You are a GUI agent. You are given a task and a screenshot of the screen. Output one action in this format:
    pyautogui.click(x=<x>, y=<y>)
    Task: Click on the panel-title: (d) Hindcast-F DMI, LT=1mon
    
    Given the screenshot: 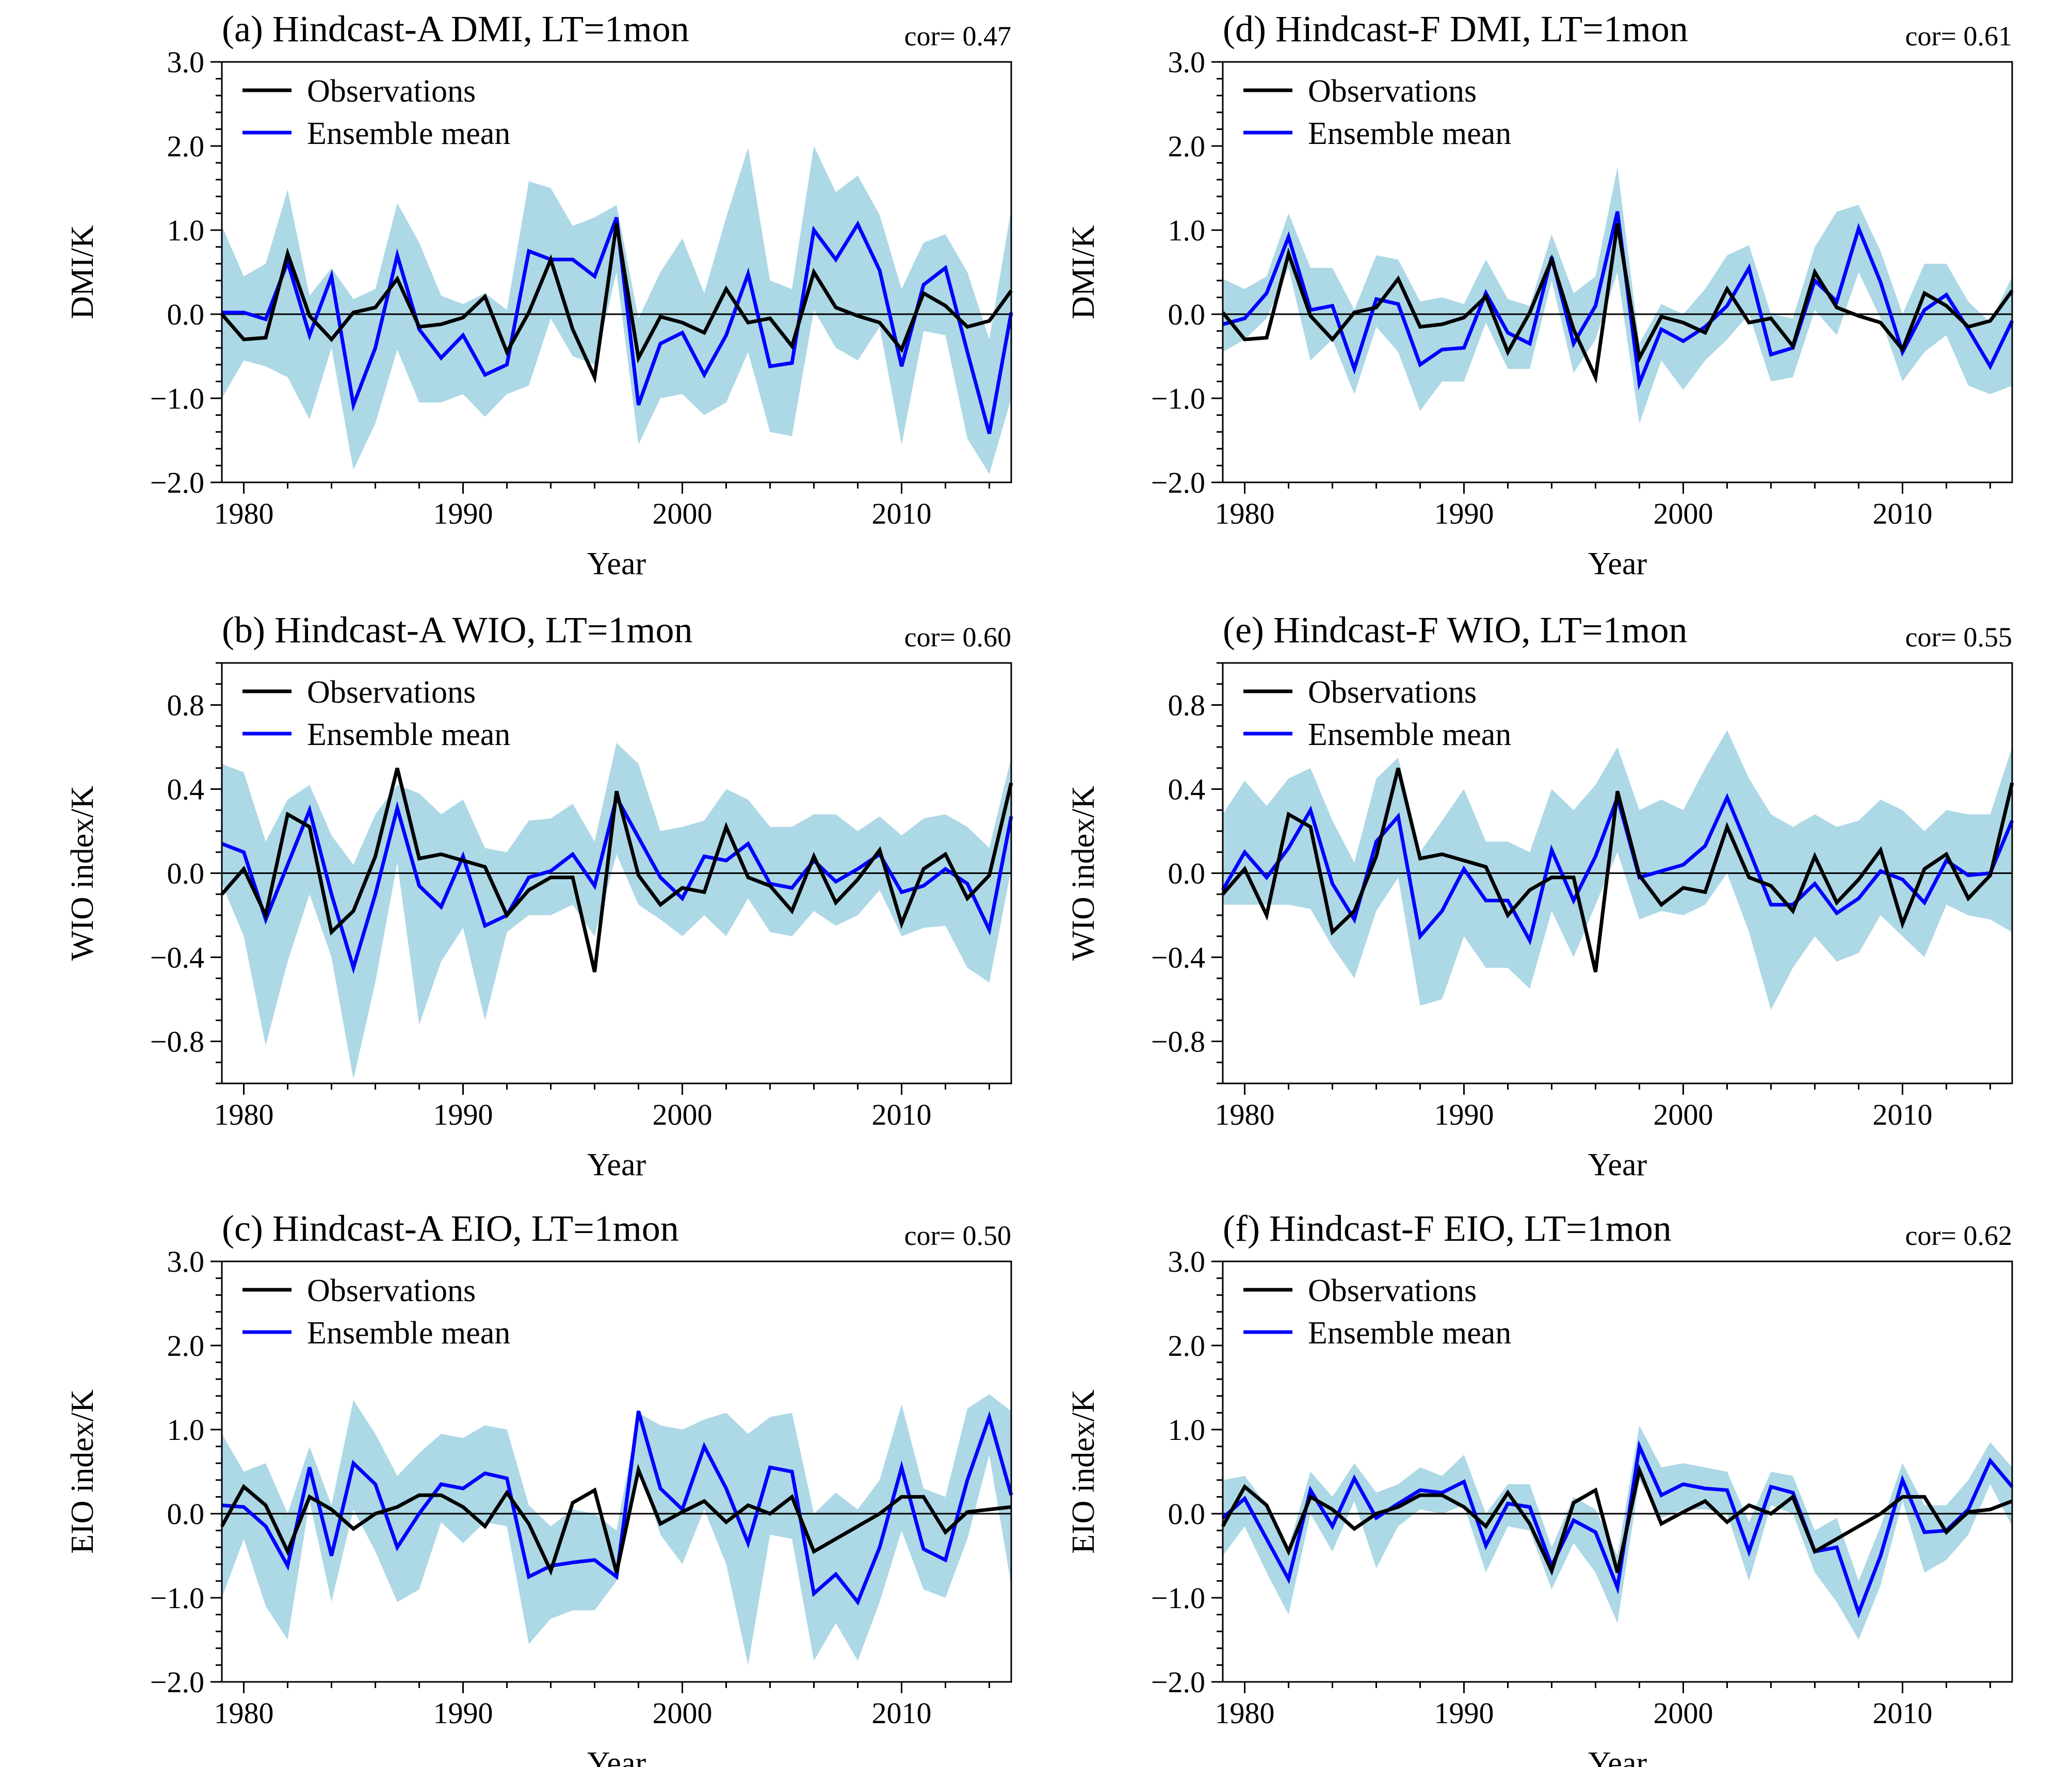 What is the action you would take?
    pyautogui.click(x=1455, y=29)
    